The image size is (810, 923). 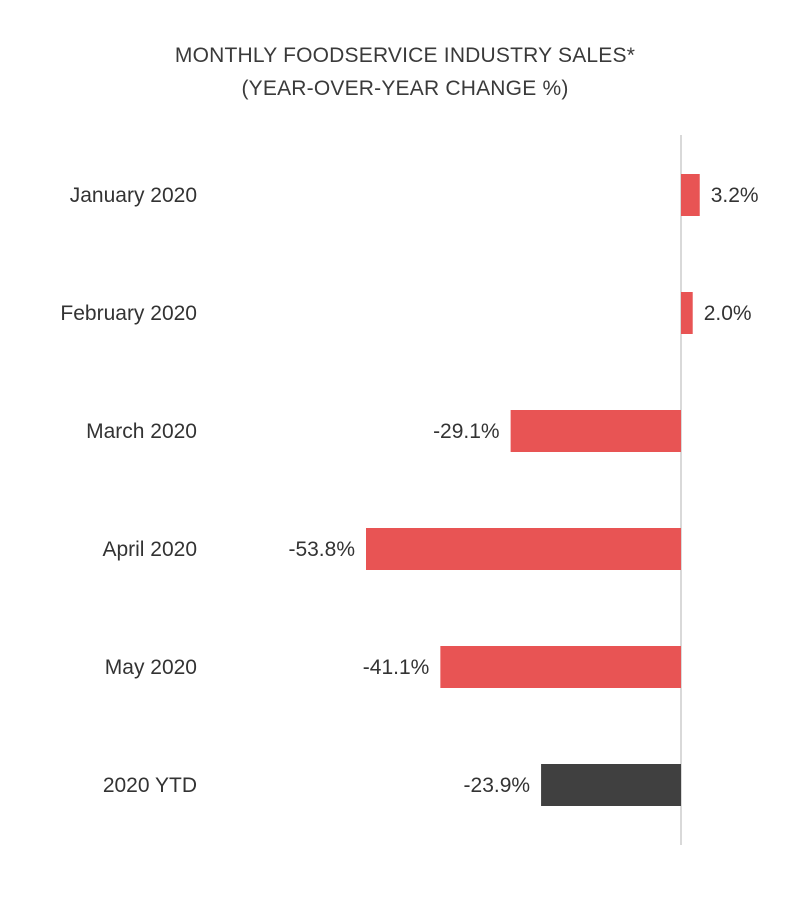 I want to click on category-label: 2020 YTD, so click(x=150, y=785).